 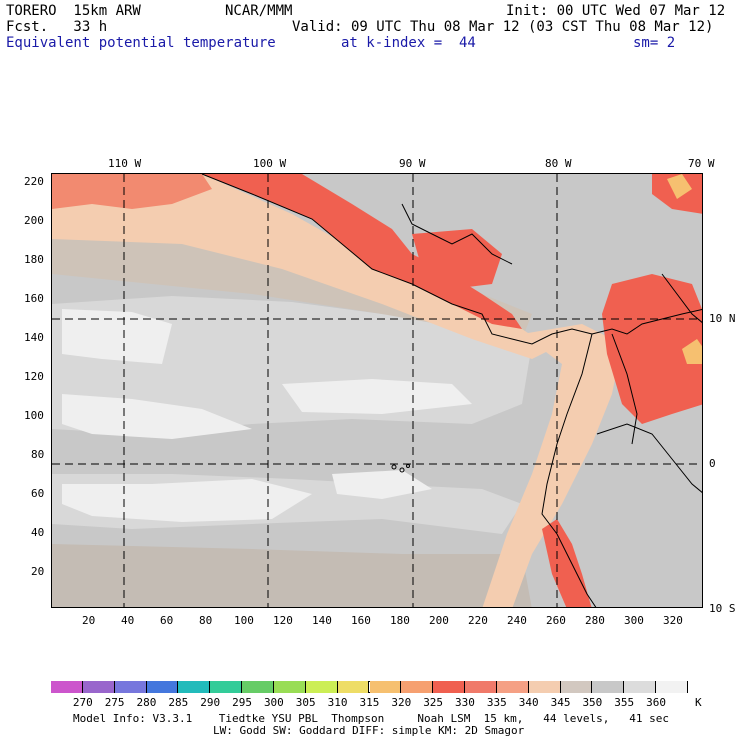 I want to click on x-label: 260, so click(x=556, y=620).